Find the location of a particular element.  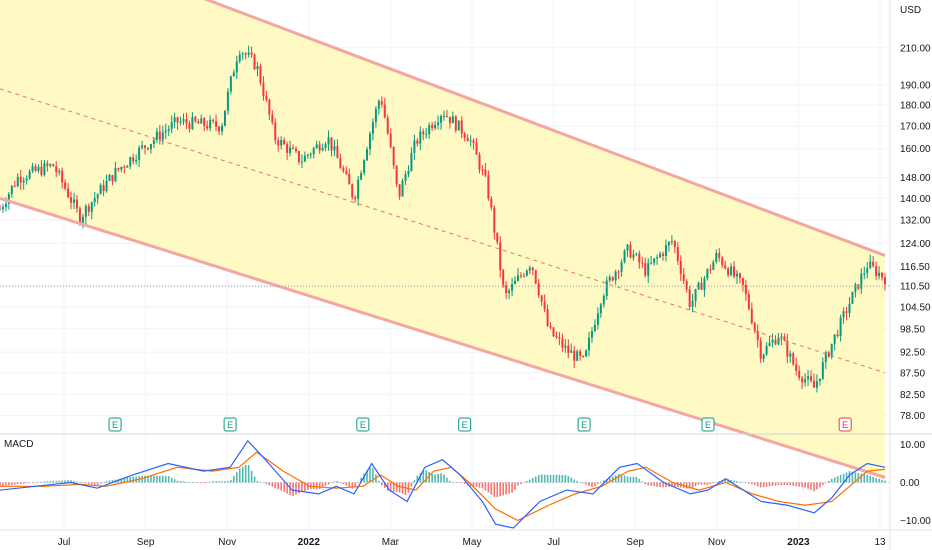

macd-tick-label: −10.00 is located at coordinates (915, 521).